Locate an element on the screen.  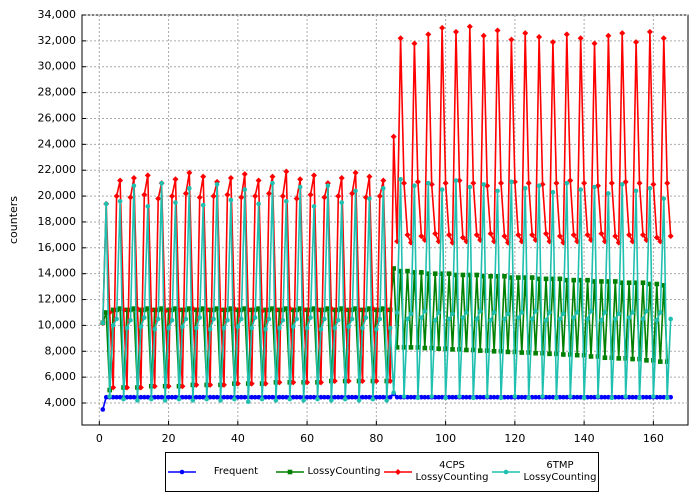
y-tick-label: 22,000 is located at coordinates (57, 169).